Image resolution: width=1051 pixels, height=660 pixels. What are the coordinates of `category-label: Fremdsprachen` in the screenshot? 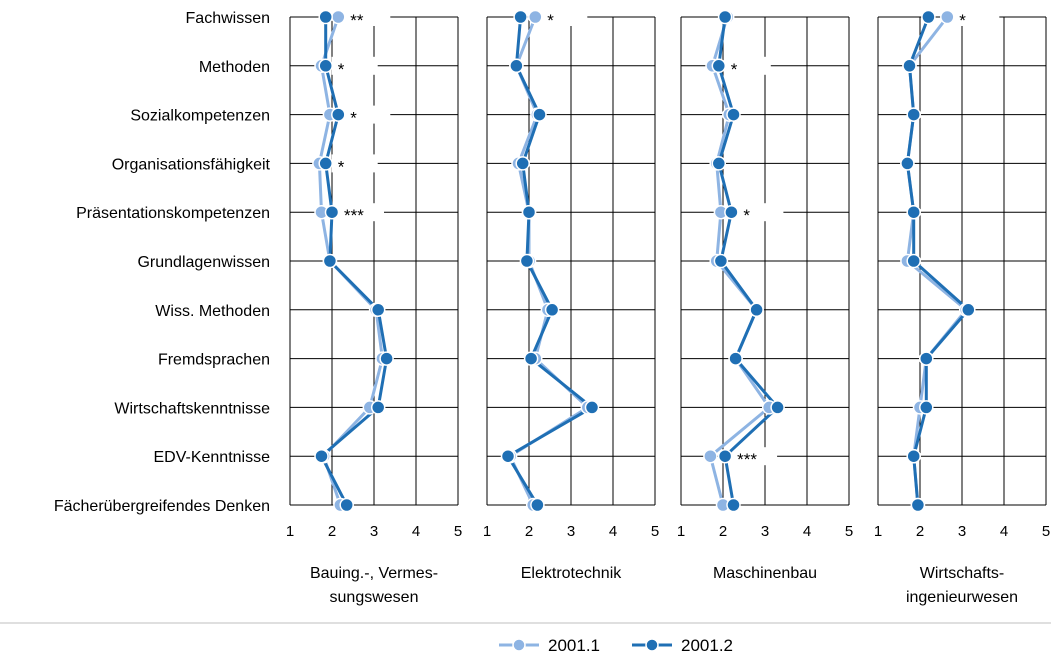 It's located at (214, 360).